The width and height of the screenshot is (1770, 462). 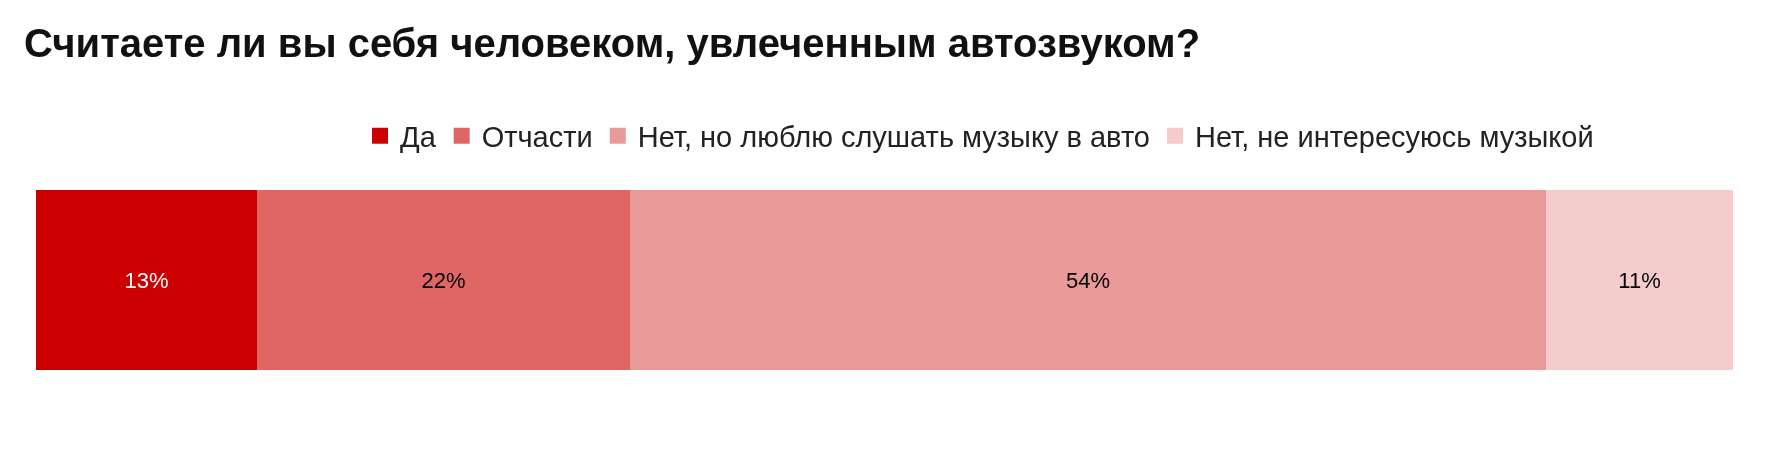 I want to click on legend-label: Да, so click(x=418, y=137).